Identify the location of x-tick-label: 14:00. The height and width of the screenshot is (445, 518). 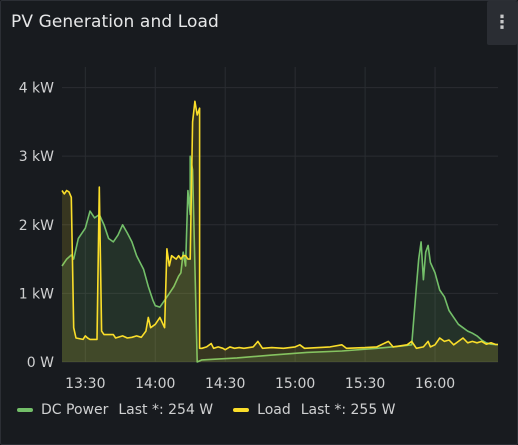
(155, 384).